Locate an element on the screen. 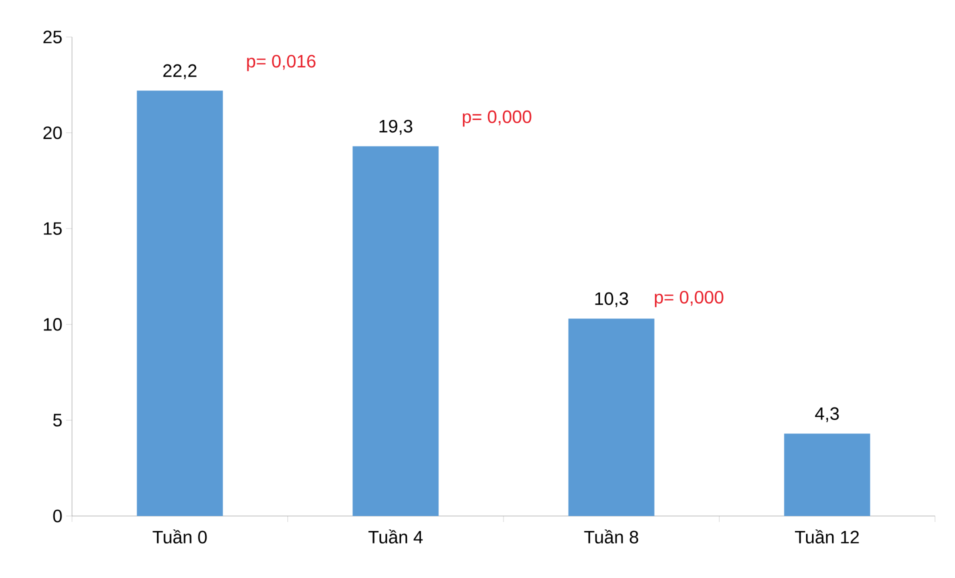 The width and height of the screenshot is (955, 578). y-tick-label: 20 is located at coordinates (52, 133).